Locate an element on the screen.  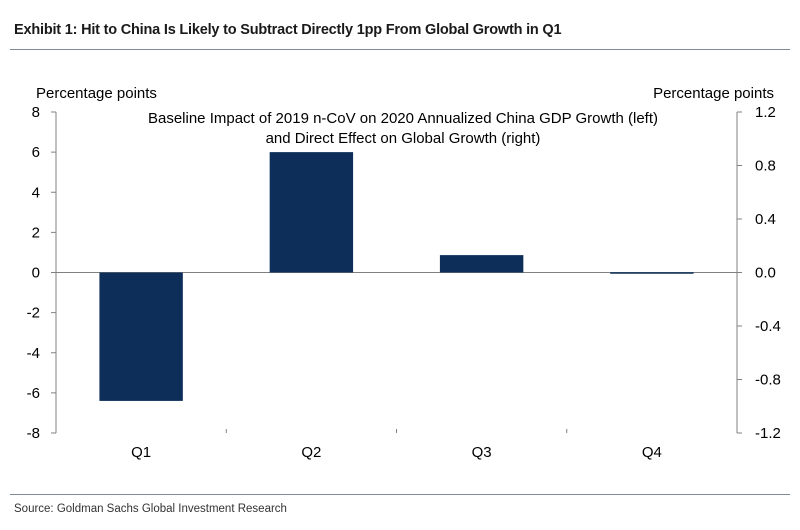
left-tick-label: -4 is located at coordinates (33, 353).